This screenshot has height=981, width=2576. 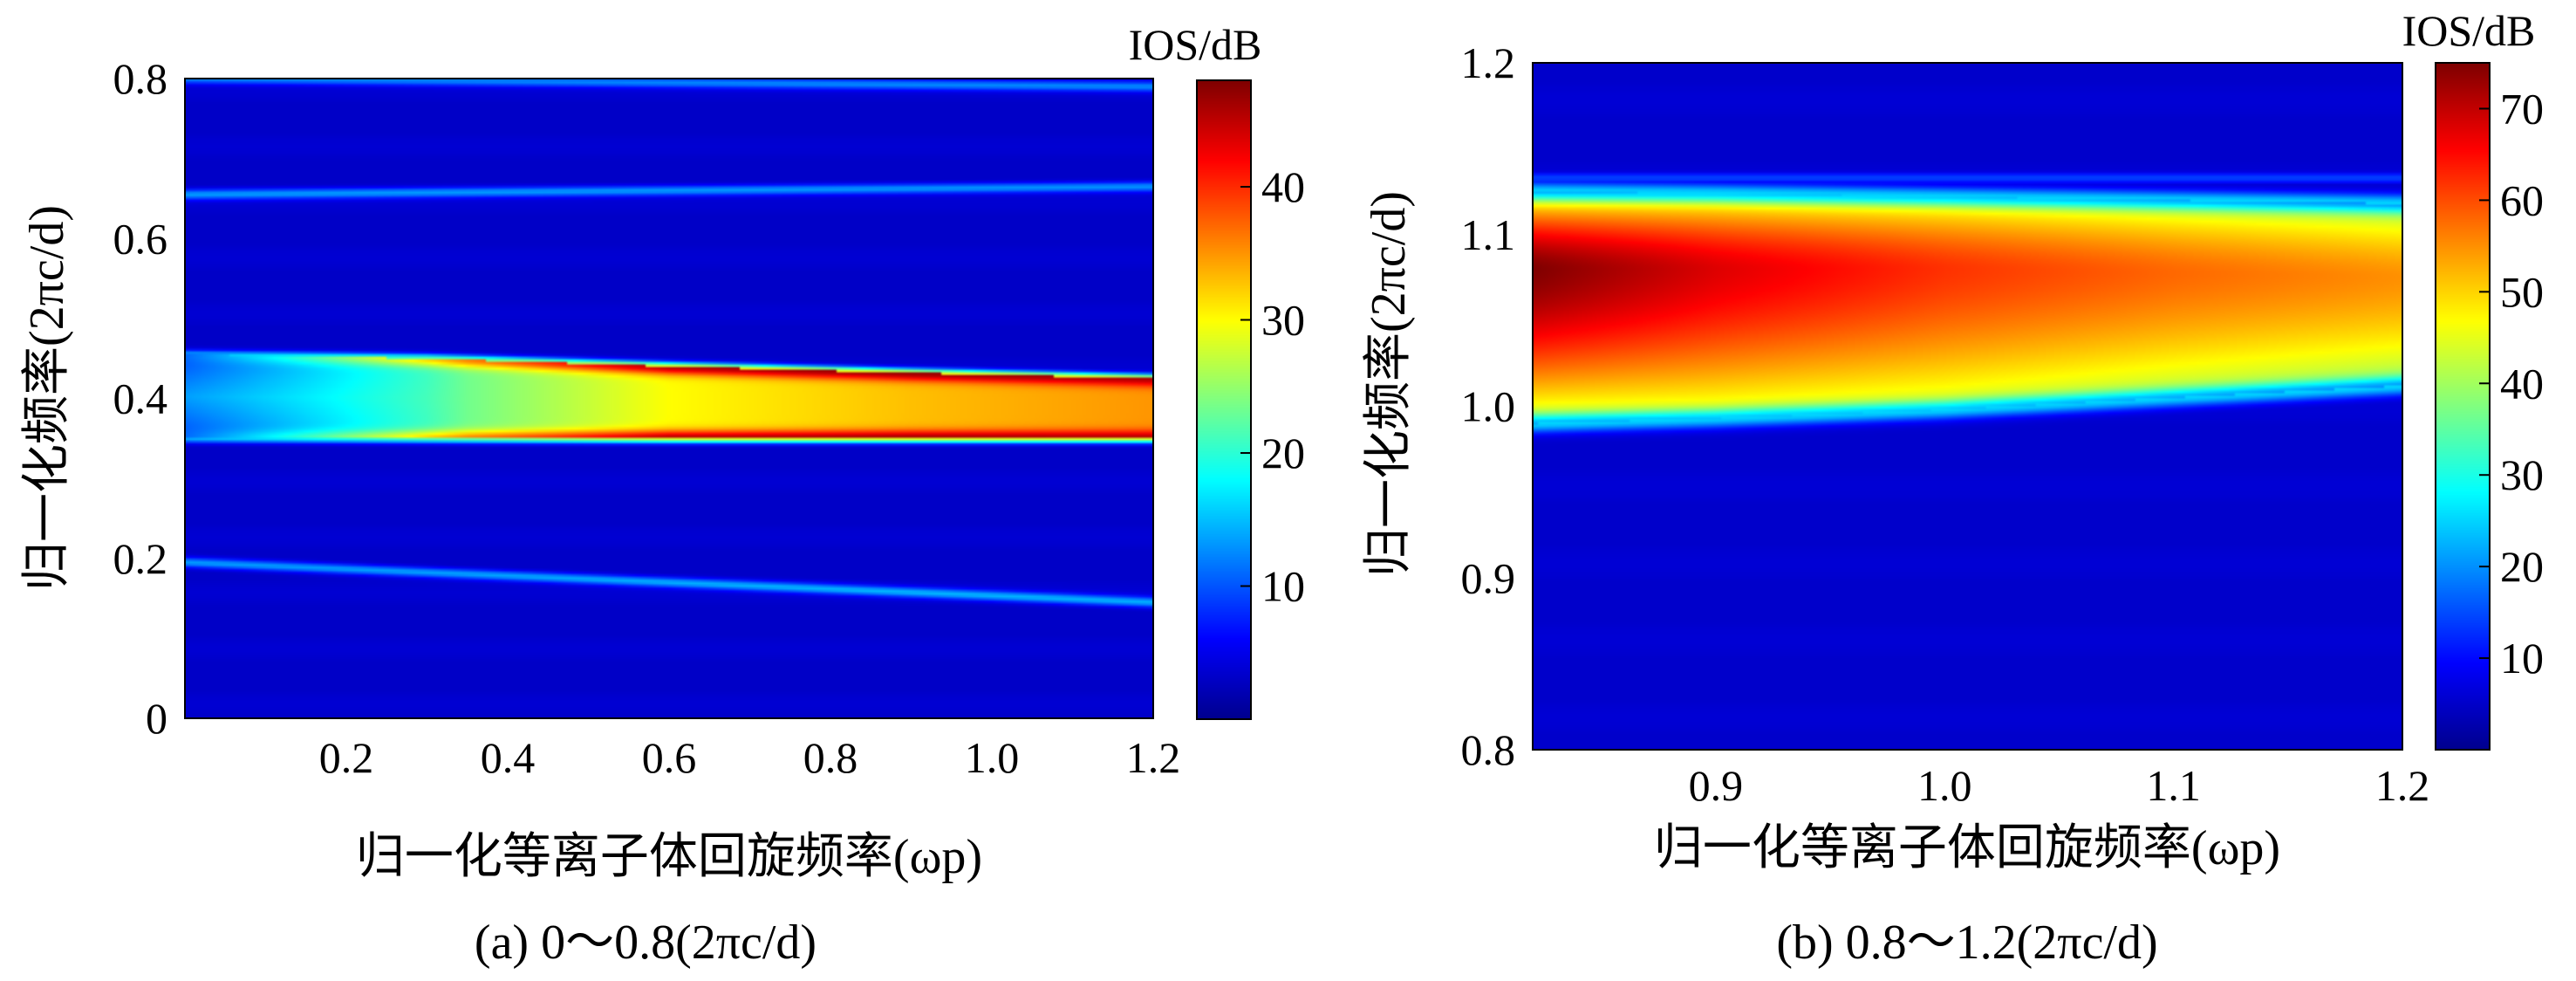 What do you see at coordinates (1488, 234) in the screenshot?
I see `y-tick-label: 1.1` at bounding box center [1488, 234].